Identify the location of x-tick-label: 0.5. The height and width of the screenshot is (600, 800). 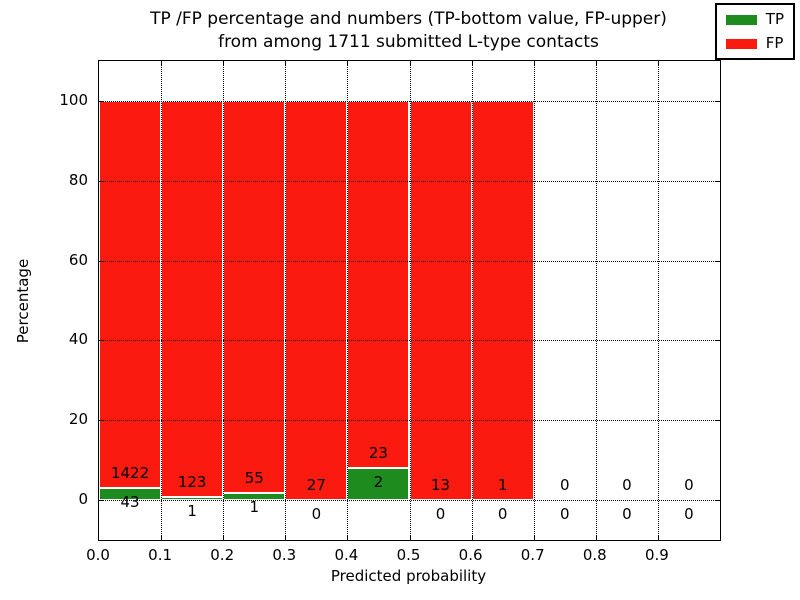
(408, 555).